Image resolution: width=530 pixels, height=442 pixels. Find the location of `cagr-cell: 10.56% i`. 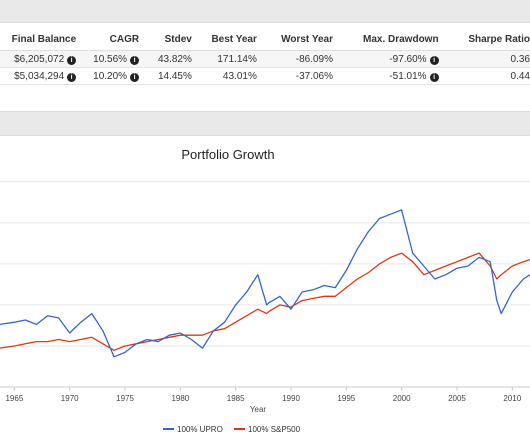

cagr-cell: 10.56% i is located at coordinates (108, 59).